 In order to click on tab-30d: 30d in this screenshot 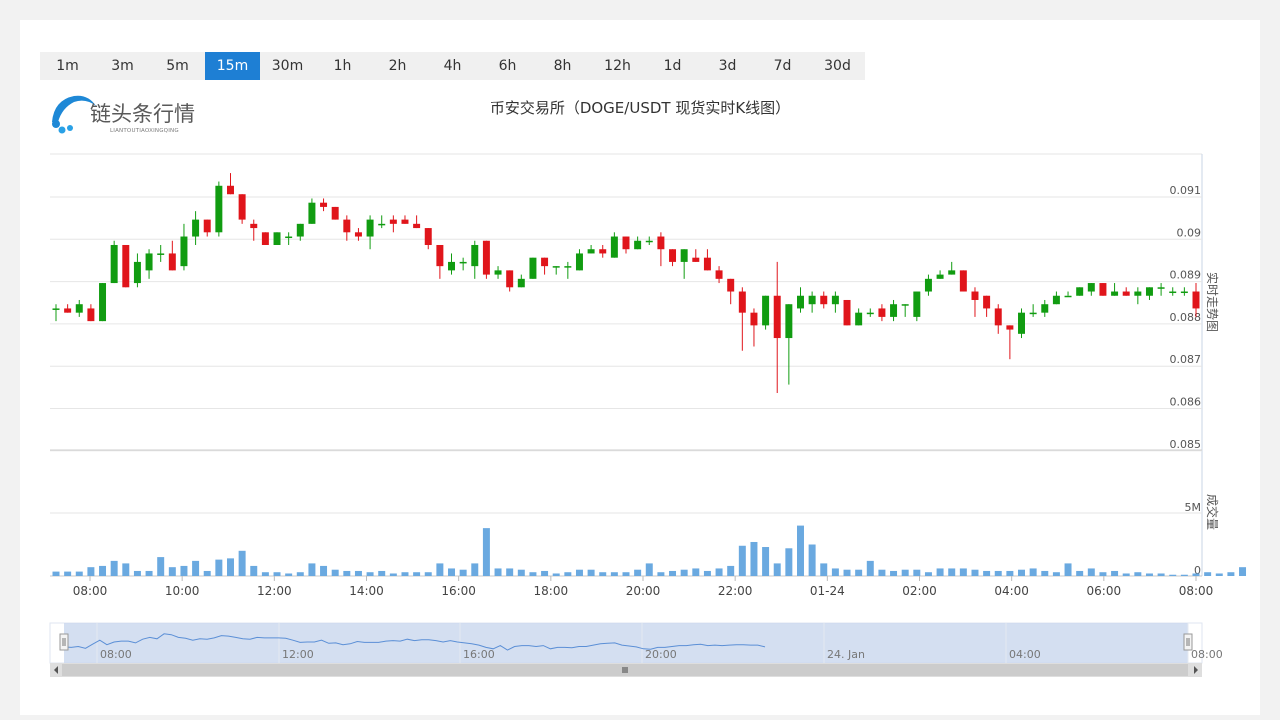, I will do `click(837, 66)`.